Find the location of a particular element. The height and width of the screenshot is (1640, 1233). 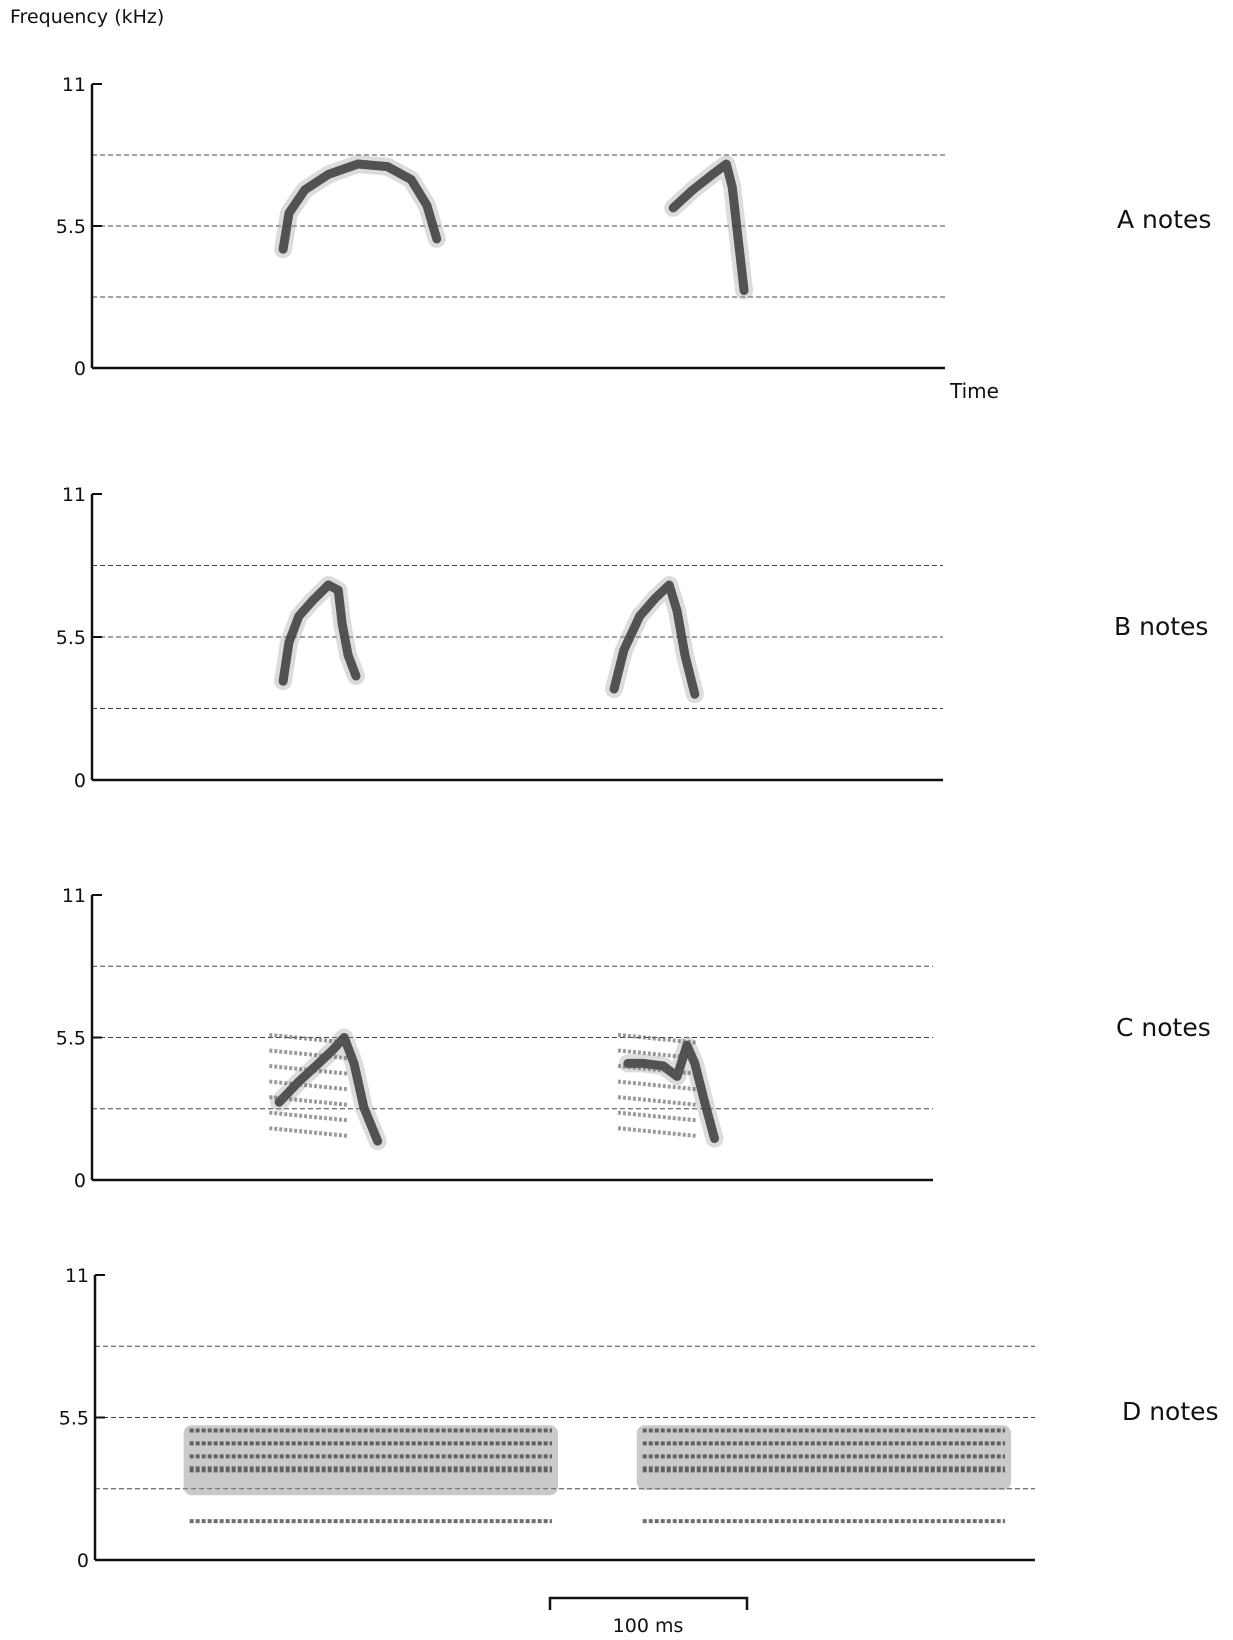

scale-bar is located at coordinates (648, 1603).